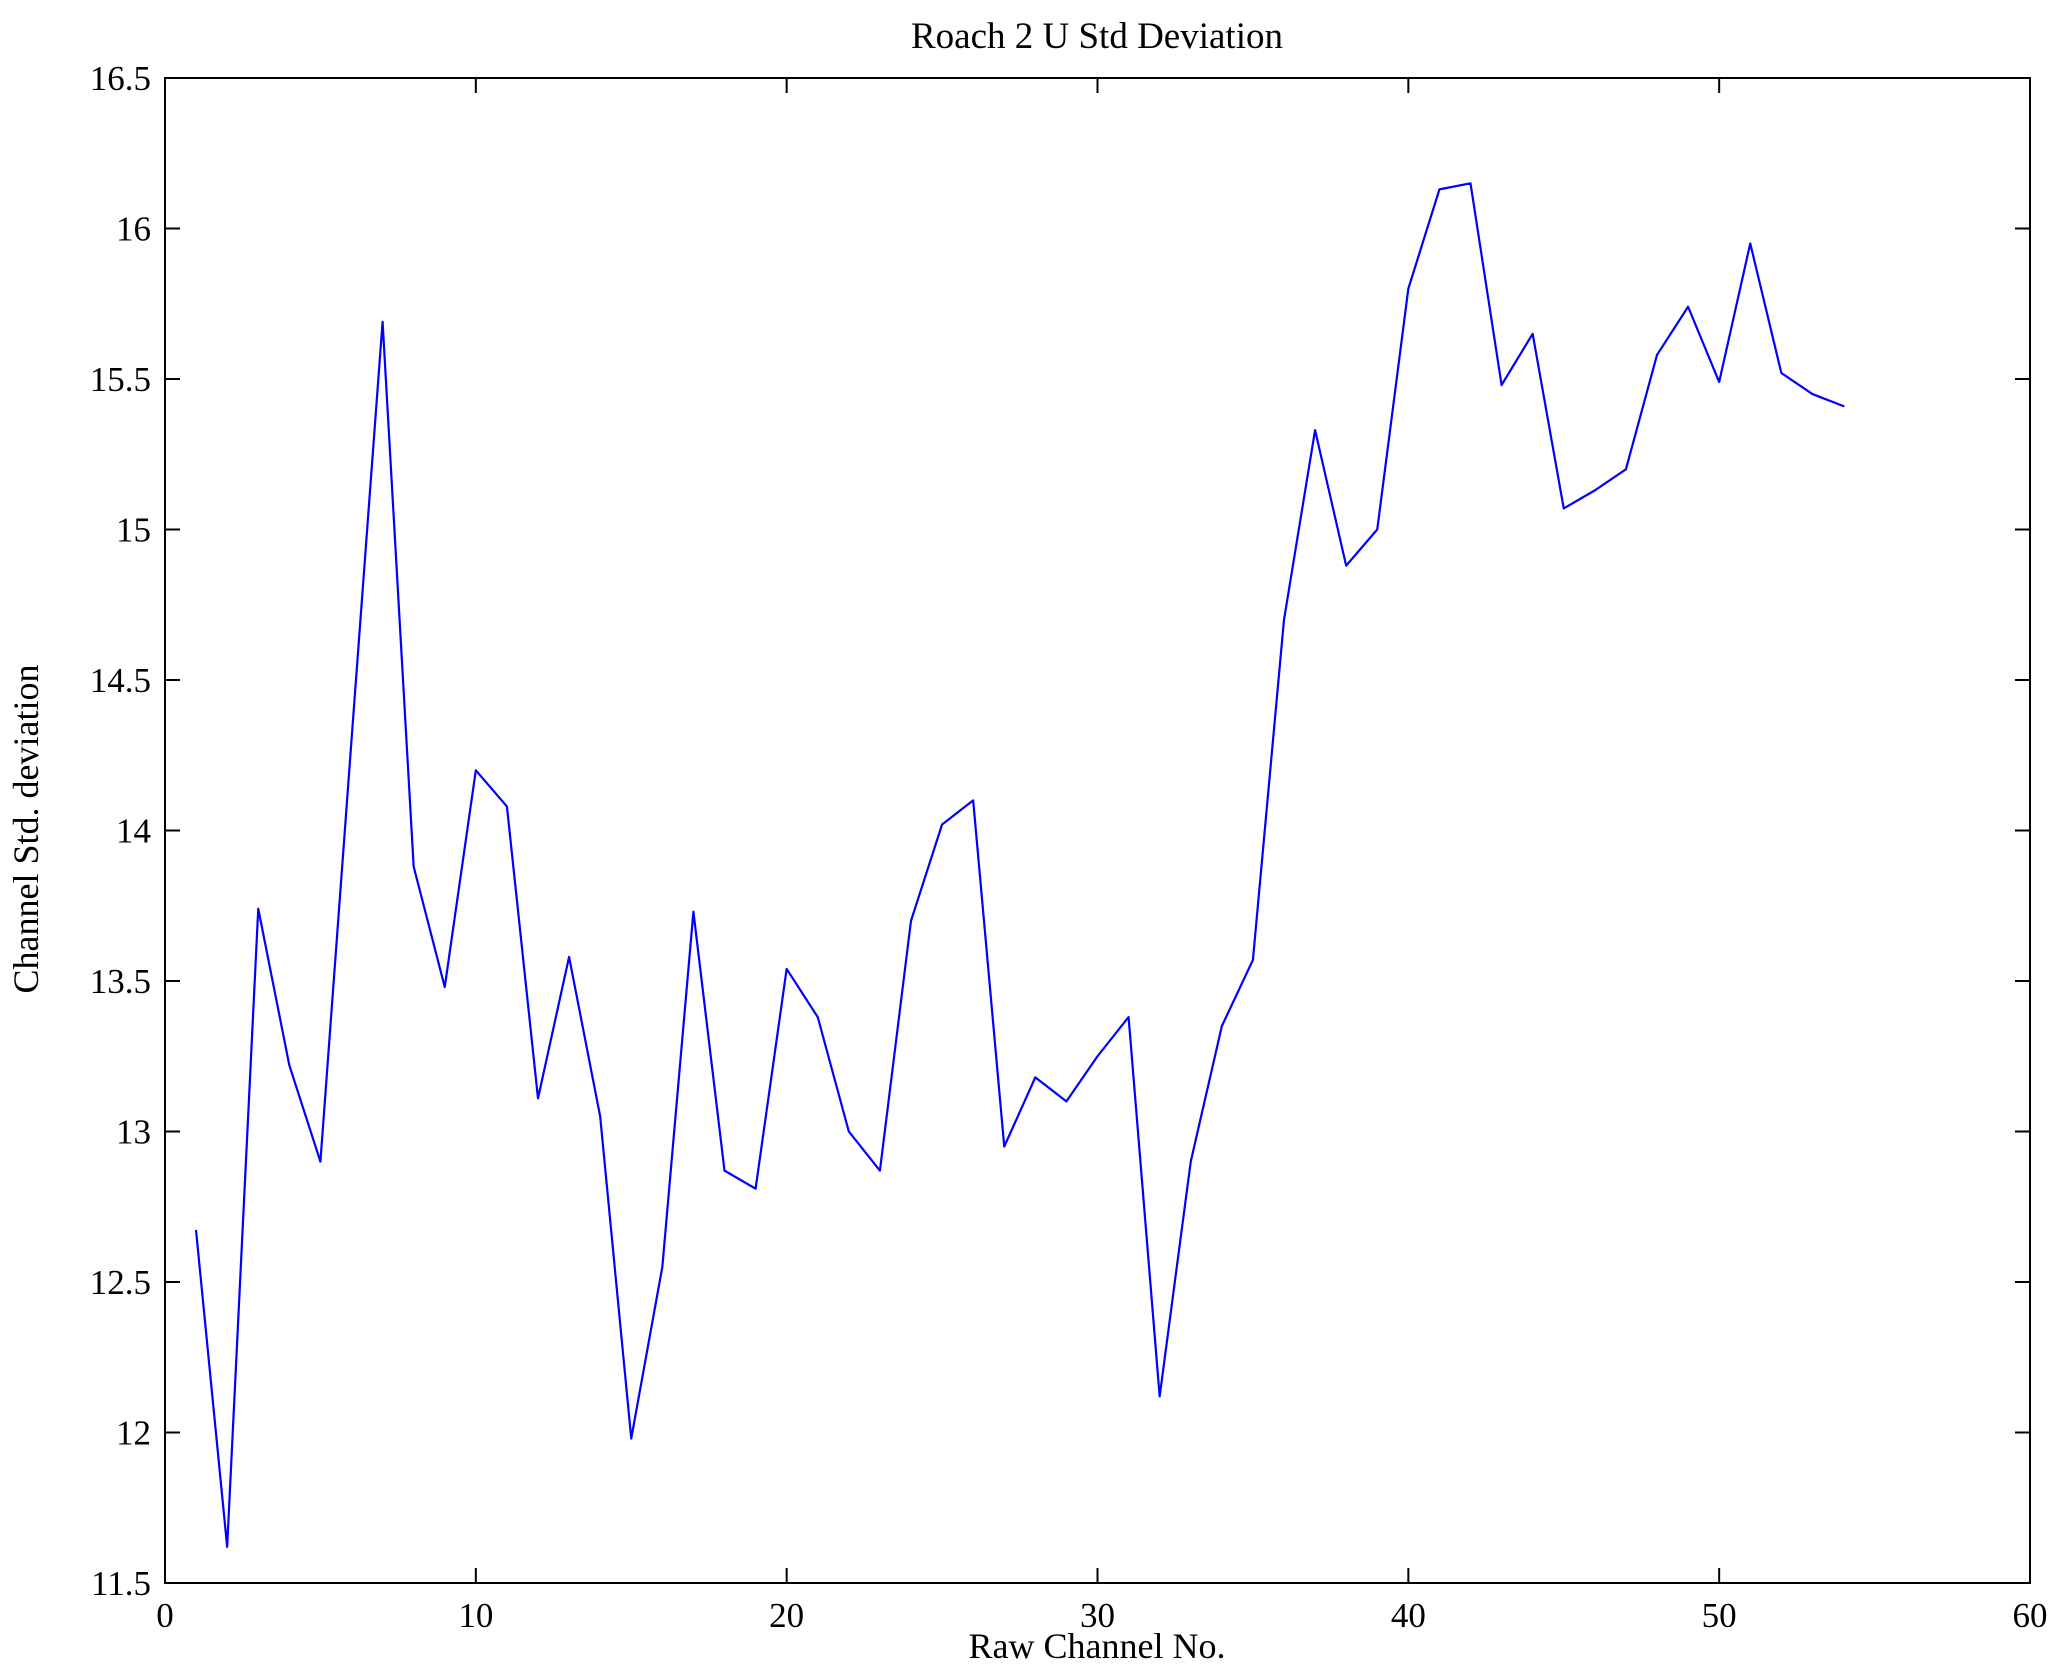 Image resolution: width=2058 pixels, height=1676 pixels. Describe the element at coordinates (475, 1615) in the screenshot. I see `x-tick-label: 10` at that location.